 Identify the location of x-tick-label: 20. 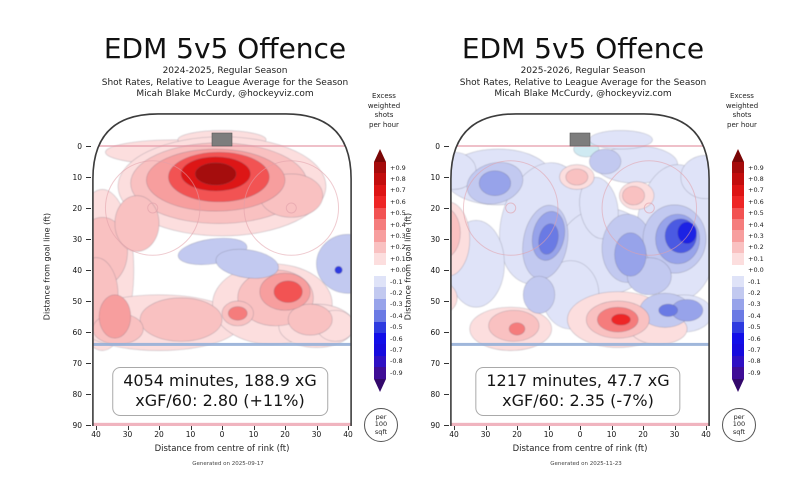
(159, 434).